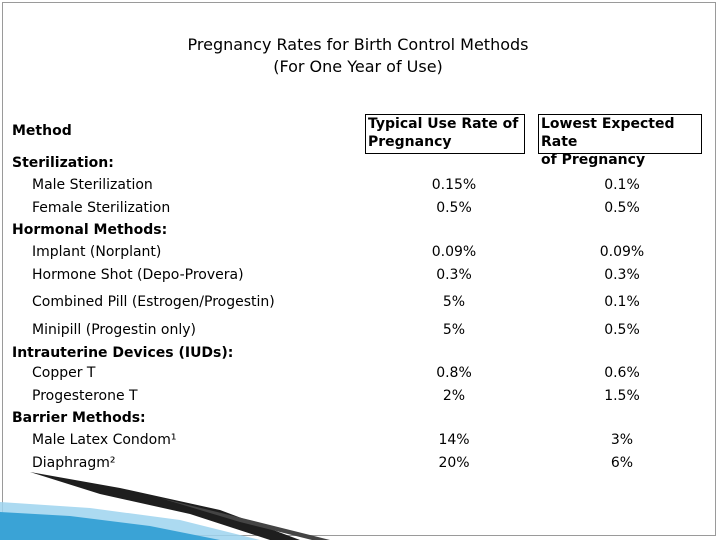 The height and width of the screenshot is (540, 720). I want to click on row-lowest: 3%, so click(622, 440).